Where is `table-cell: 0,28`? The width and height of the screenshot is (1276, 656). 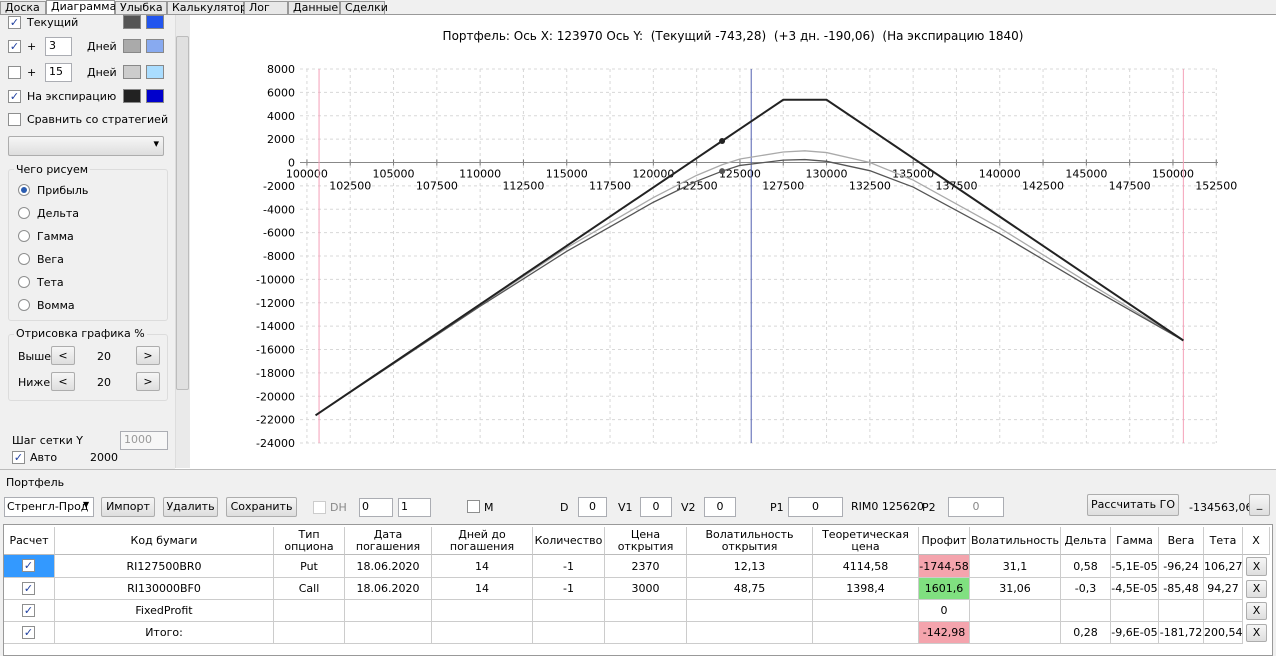 table-cell: 0,28 is located at coordinates (1086, 633).